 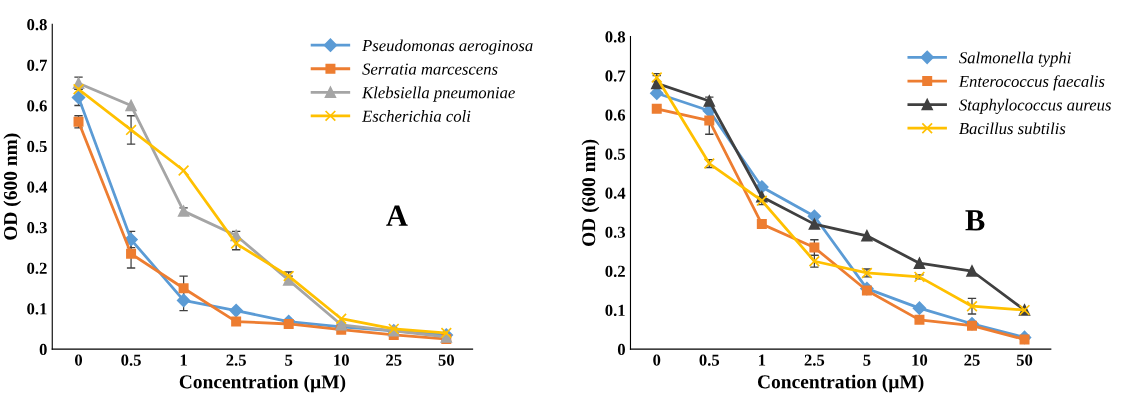 I want to click on legend-label: Bacillus subtilis, so click(x=1012, y=128).